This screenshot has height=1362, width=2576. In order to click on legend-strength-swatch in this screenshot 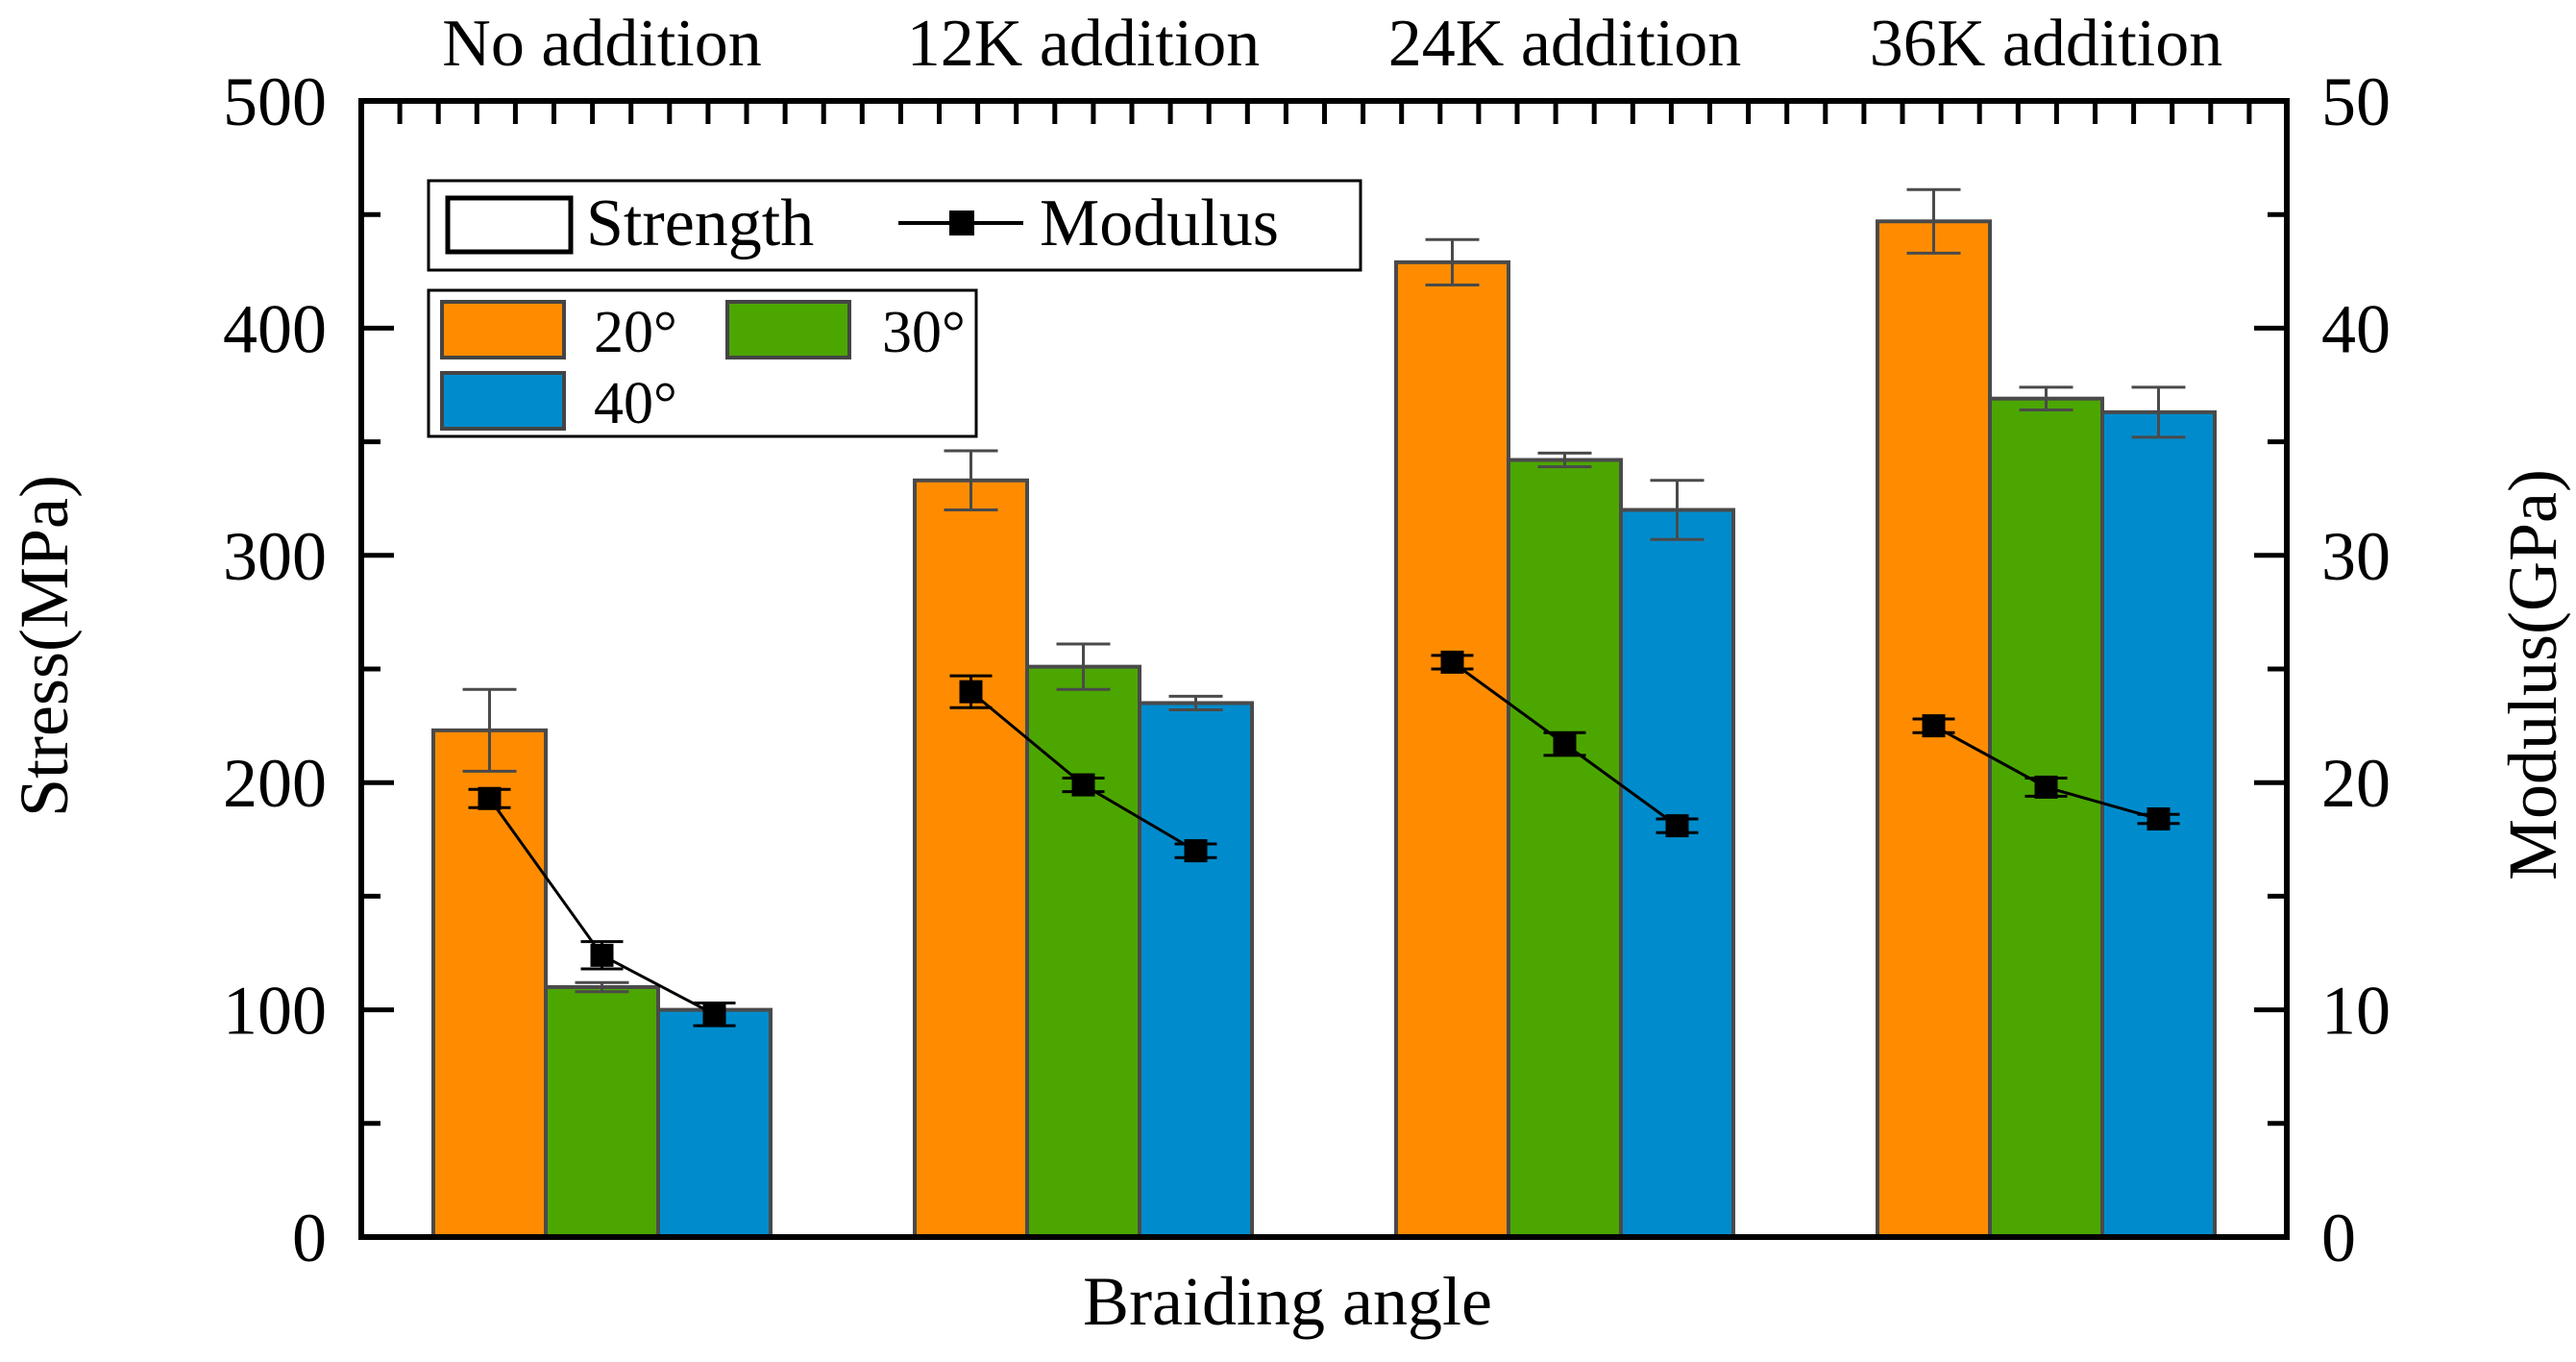, I will do `click(509, 225)`.